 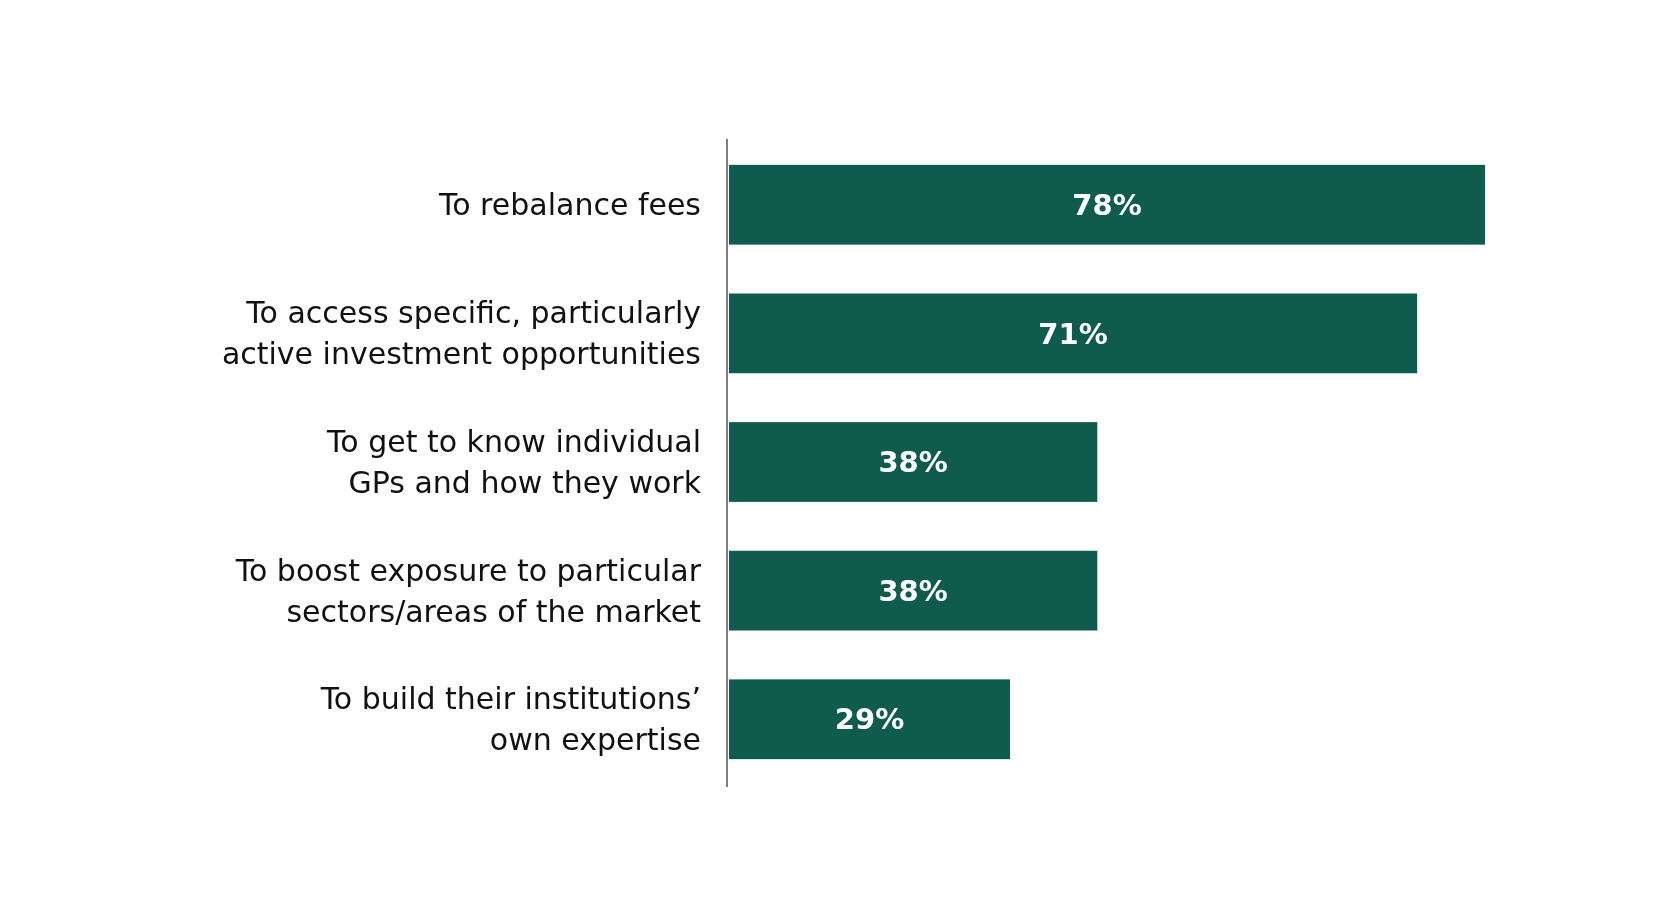 I want to click on y-tick-label: To access specific, particularly active investment opportunities, so click(x=461, y=333).